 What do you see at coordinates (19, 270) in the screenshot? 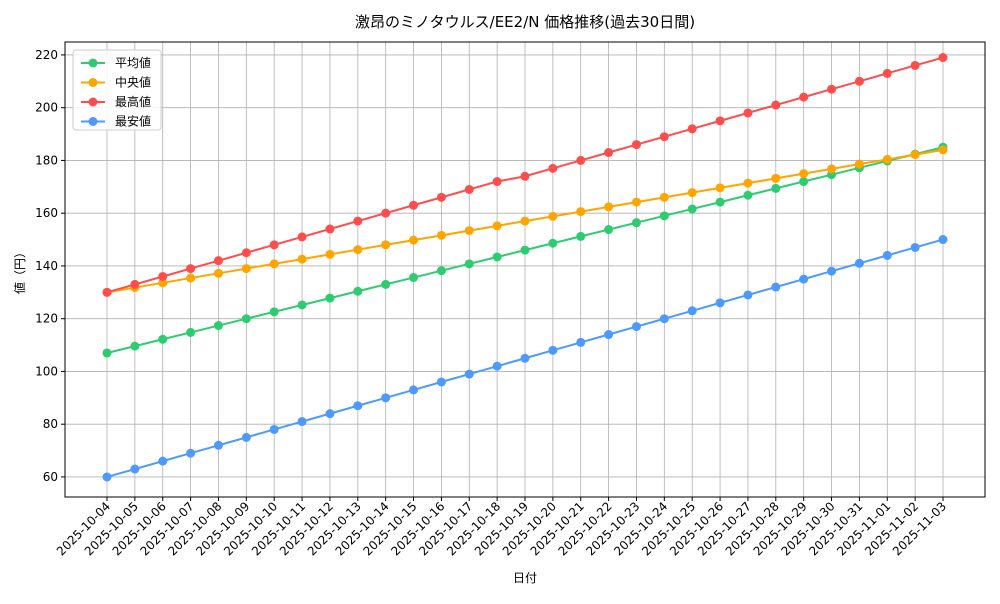
I see `y-axis-label: 値（円）` at bounding box center [19, 270].